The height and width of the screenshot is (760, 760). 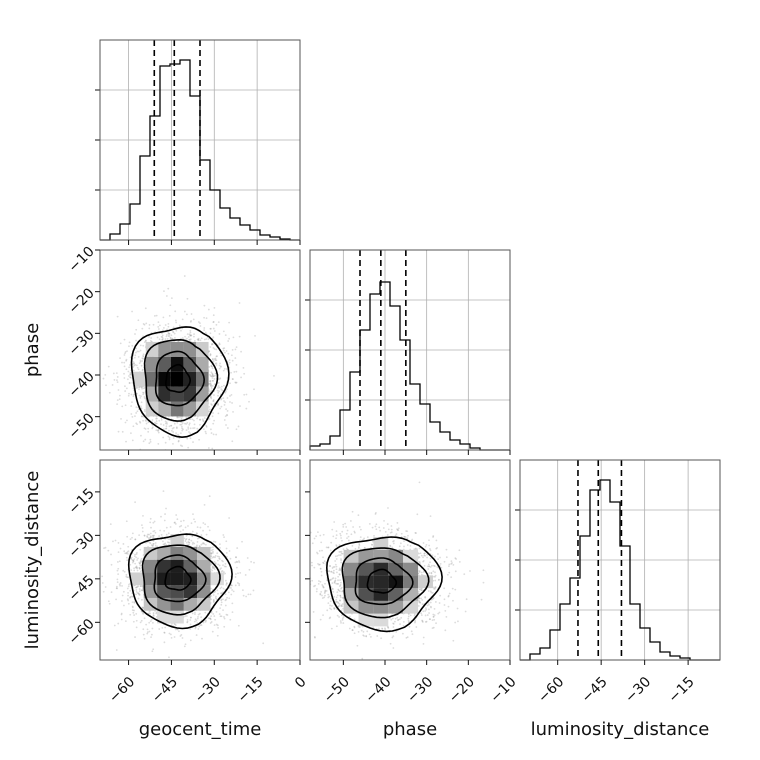 I want to click on x-tick-label: 0, so click(x=301, y=683).